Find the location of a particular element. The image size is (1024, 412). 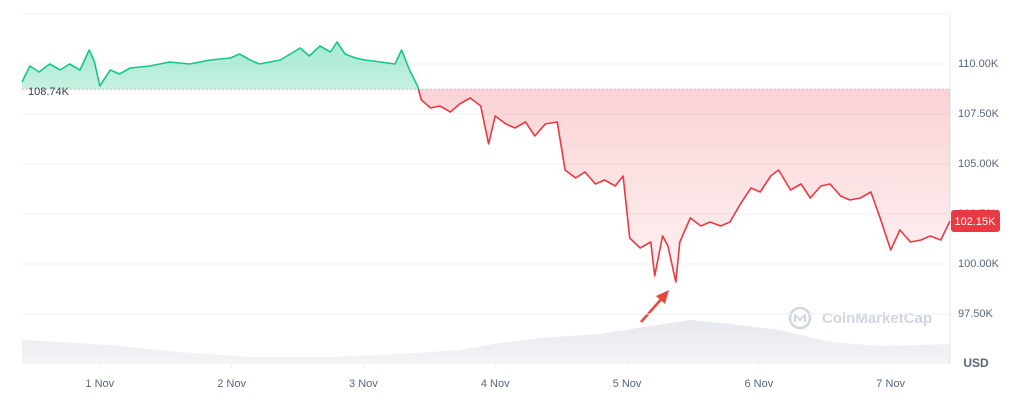

x-tick-label: 2 Nov is located at coordinates (231, 384).